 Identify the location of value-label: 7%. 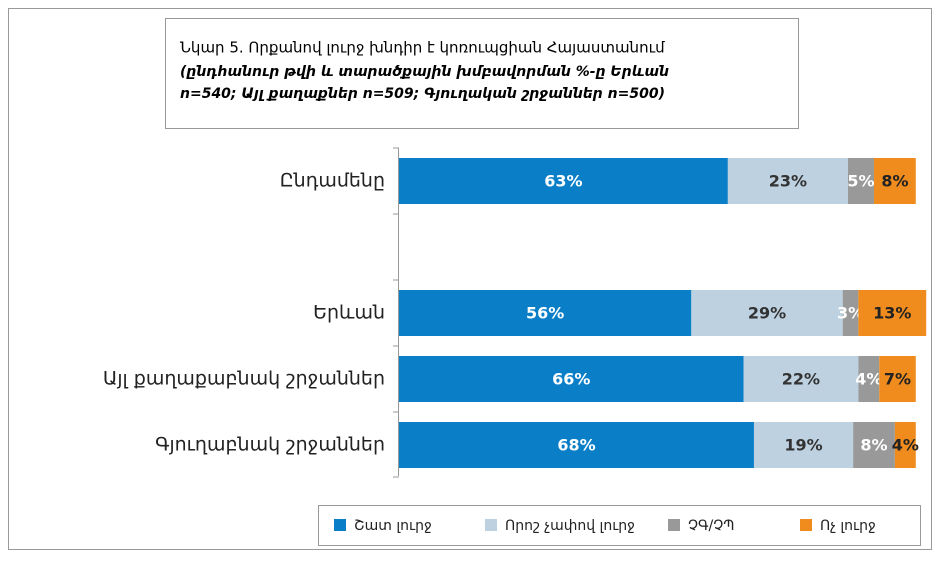
(897, 379).